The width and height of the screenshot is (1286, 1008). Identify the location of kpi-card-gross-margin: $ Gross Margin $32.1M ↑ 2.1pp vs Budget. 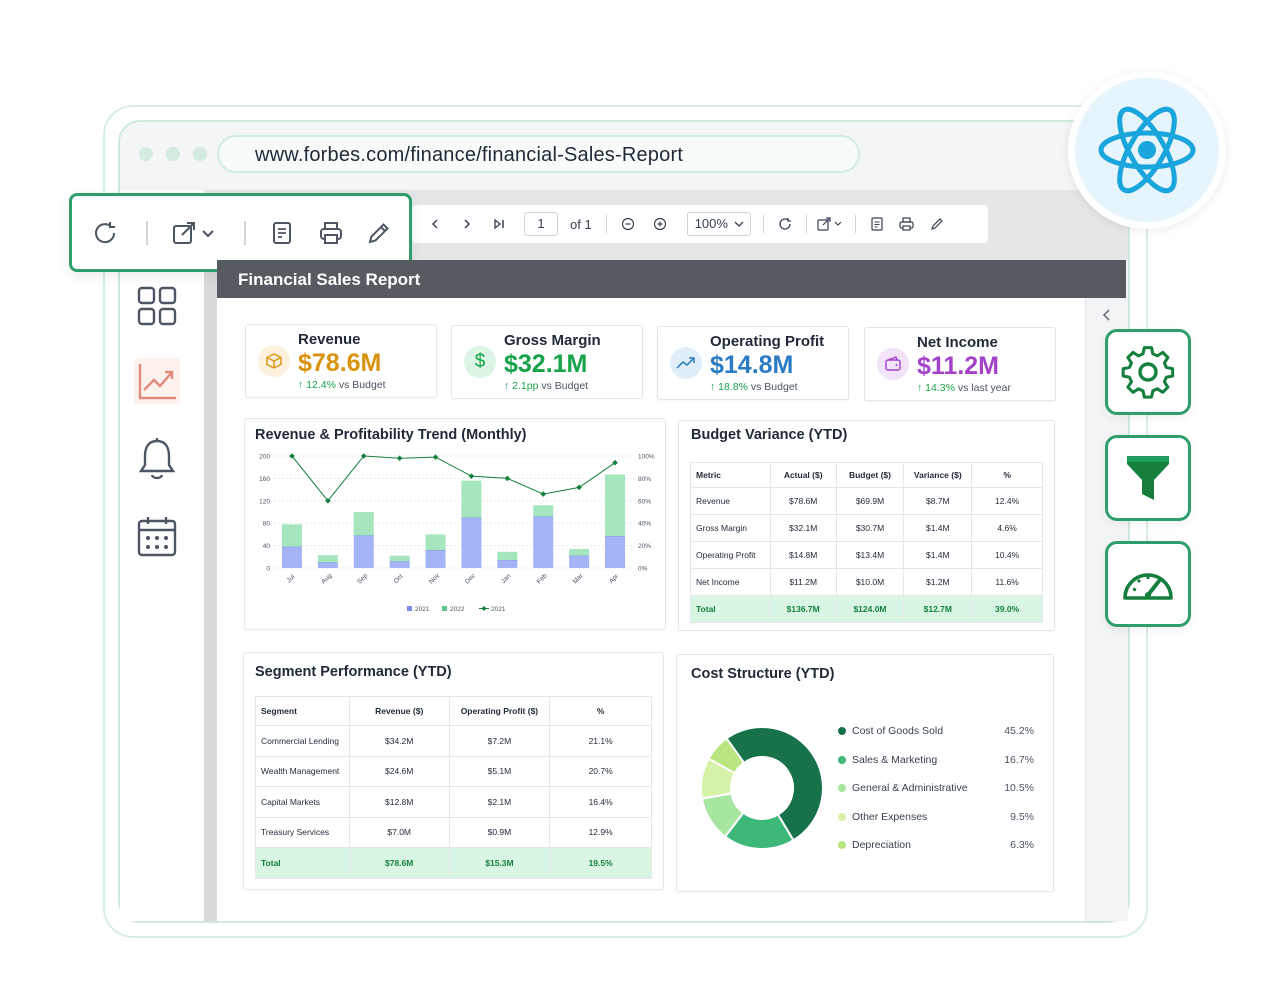
(547, 362).